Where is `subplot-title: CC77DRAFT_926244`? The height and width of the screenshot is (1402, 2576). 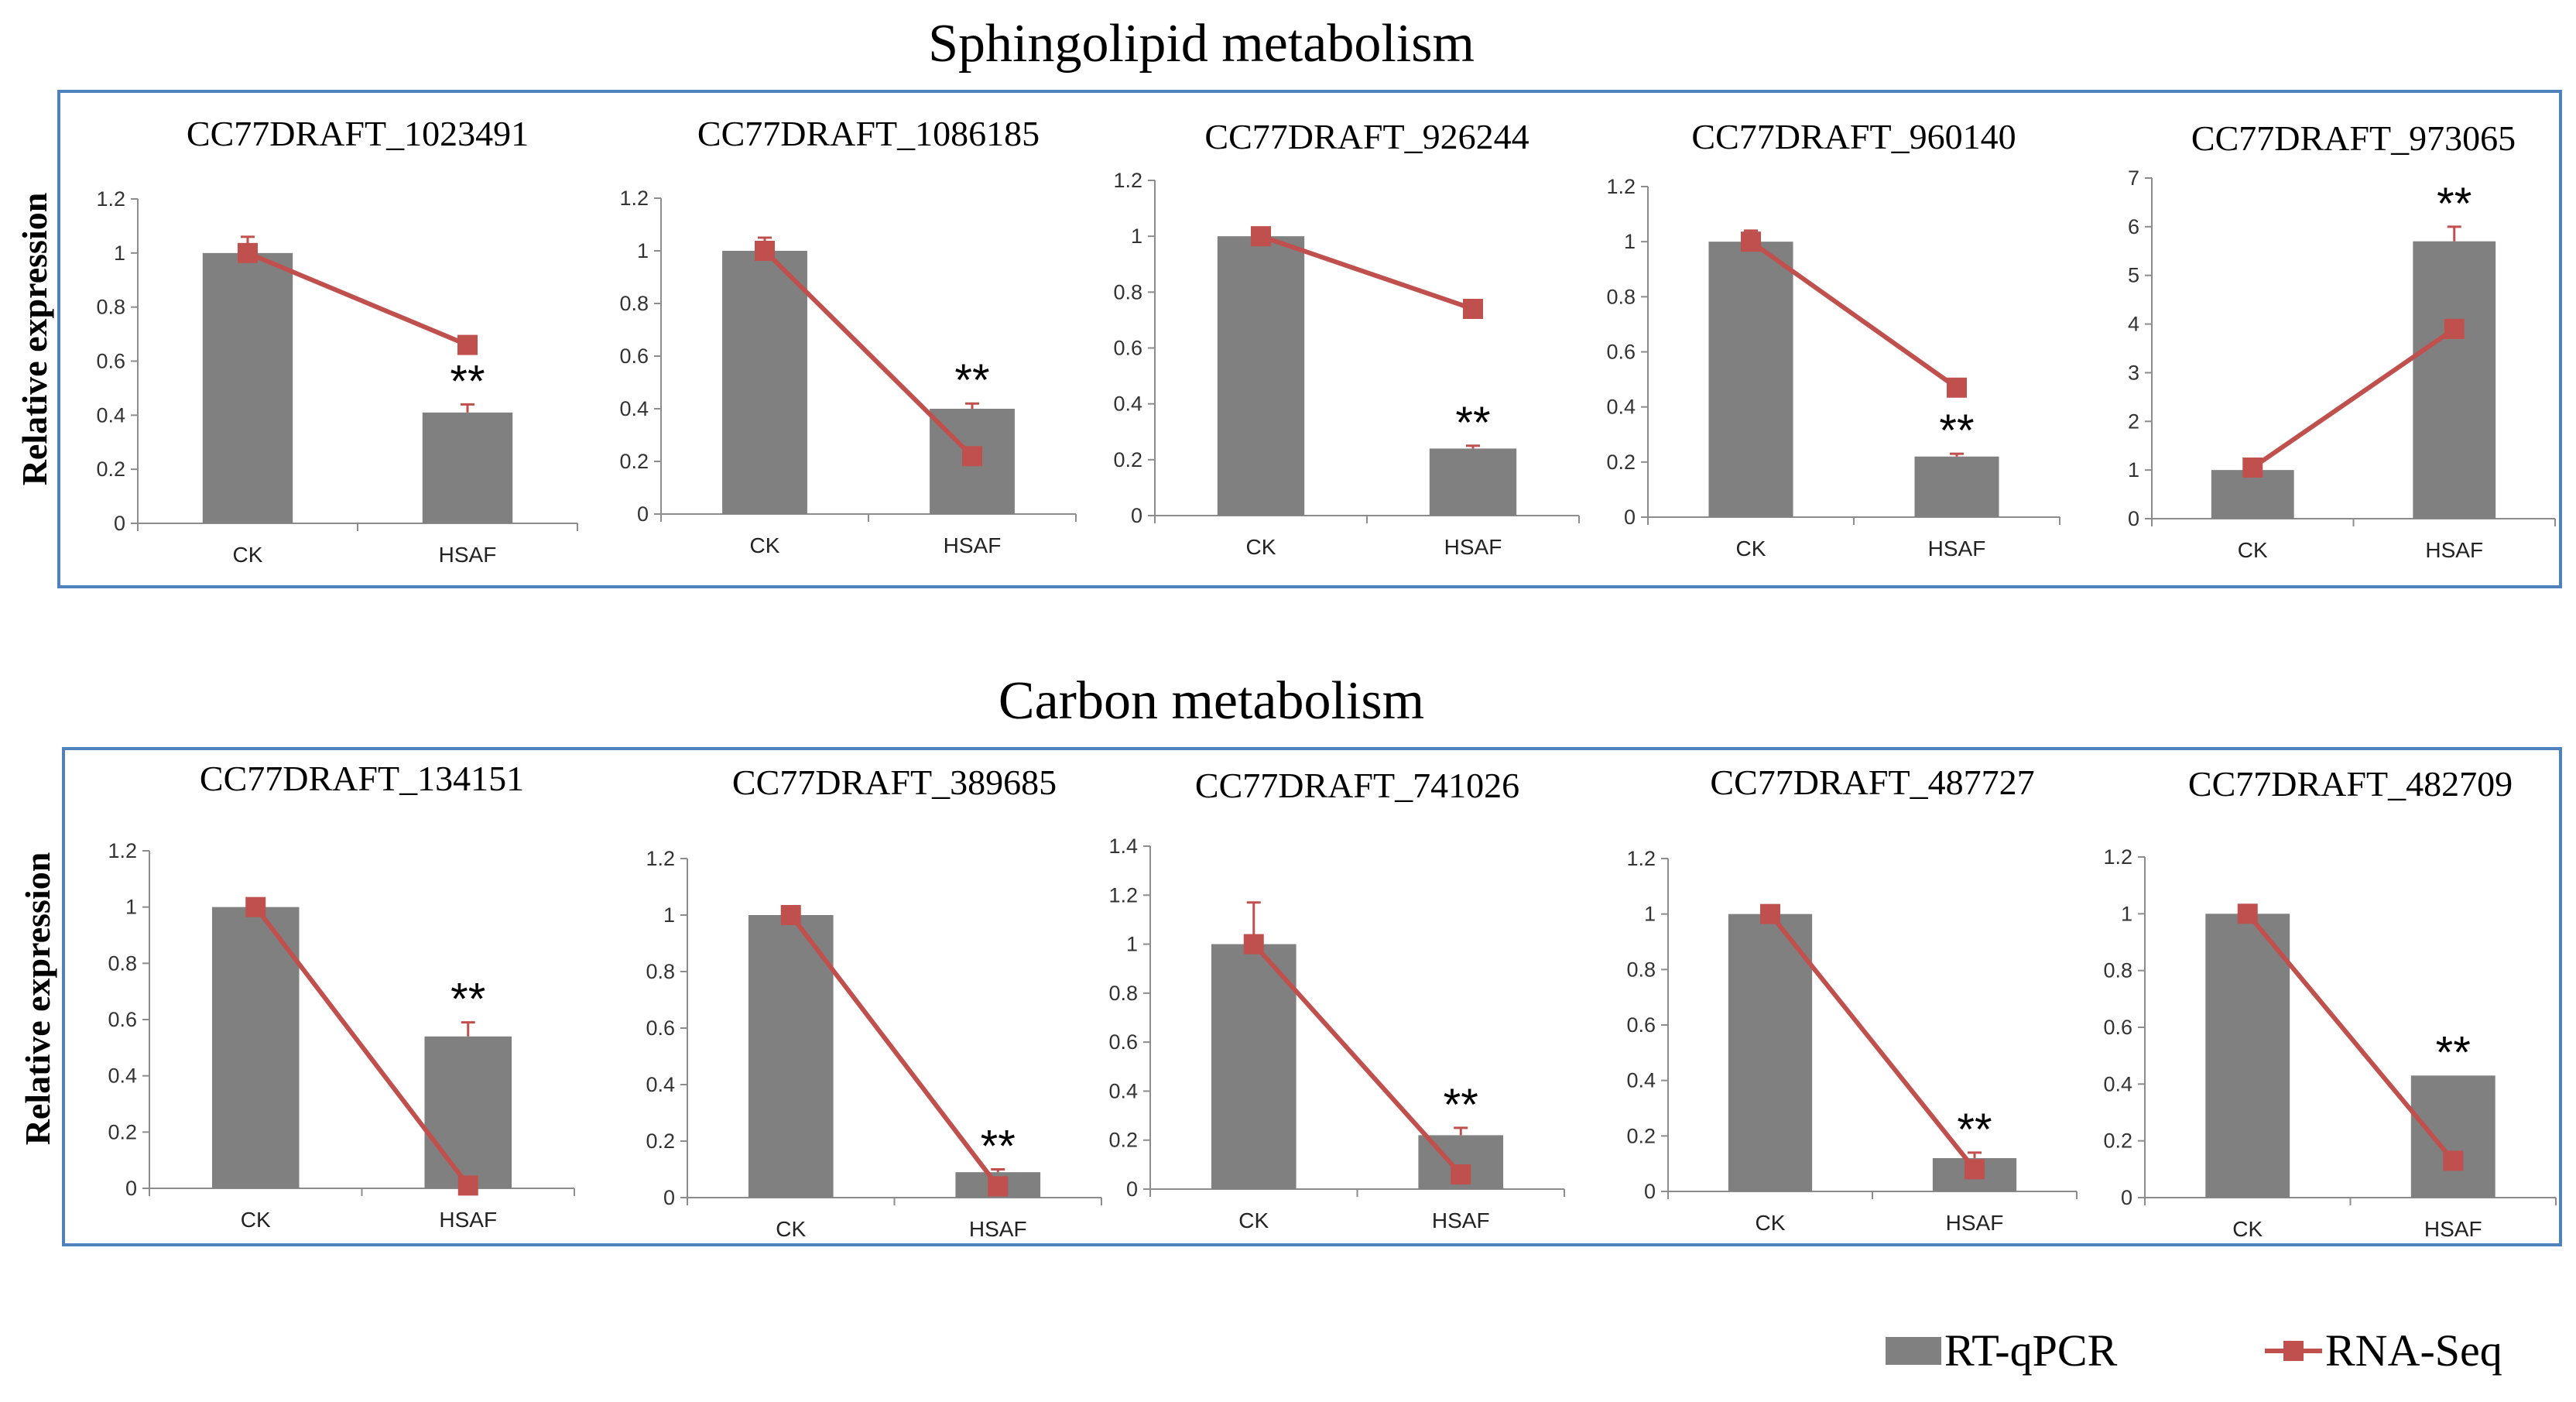
subplot-title: CC77DRAFT_926244 is located at coordinates (1366, 136).